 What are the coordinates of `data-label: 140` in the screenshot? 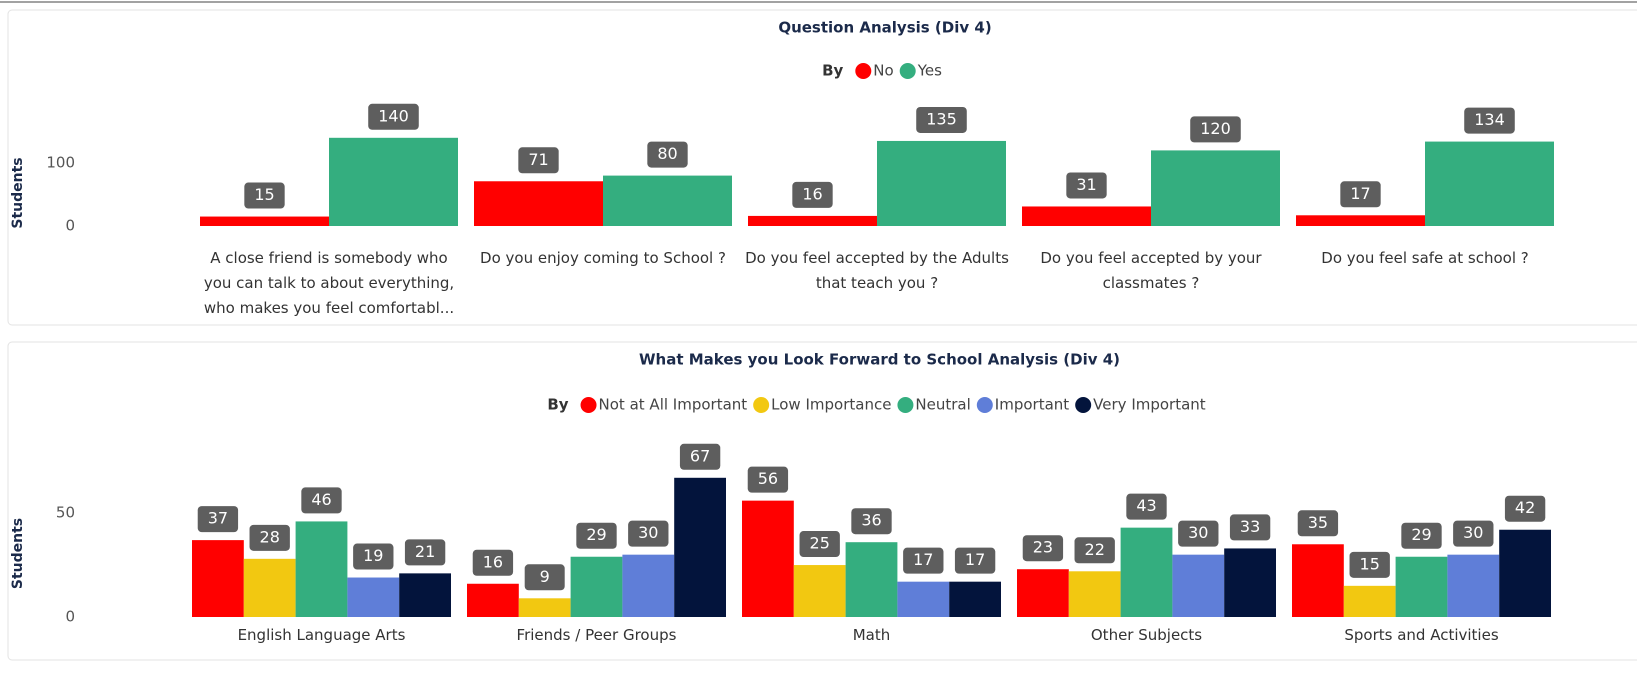 It's located at (393, 115).